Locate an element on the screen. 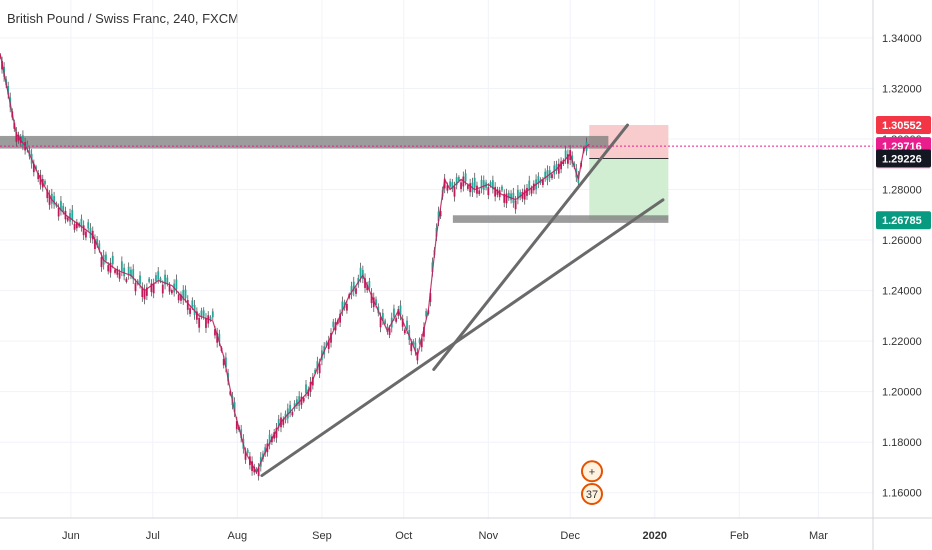 This screenshot has height=550, width=932. target-zone is located at coordinates (629, 189).